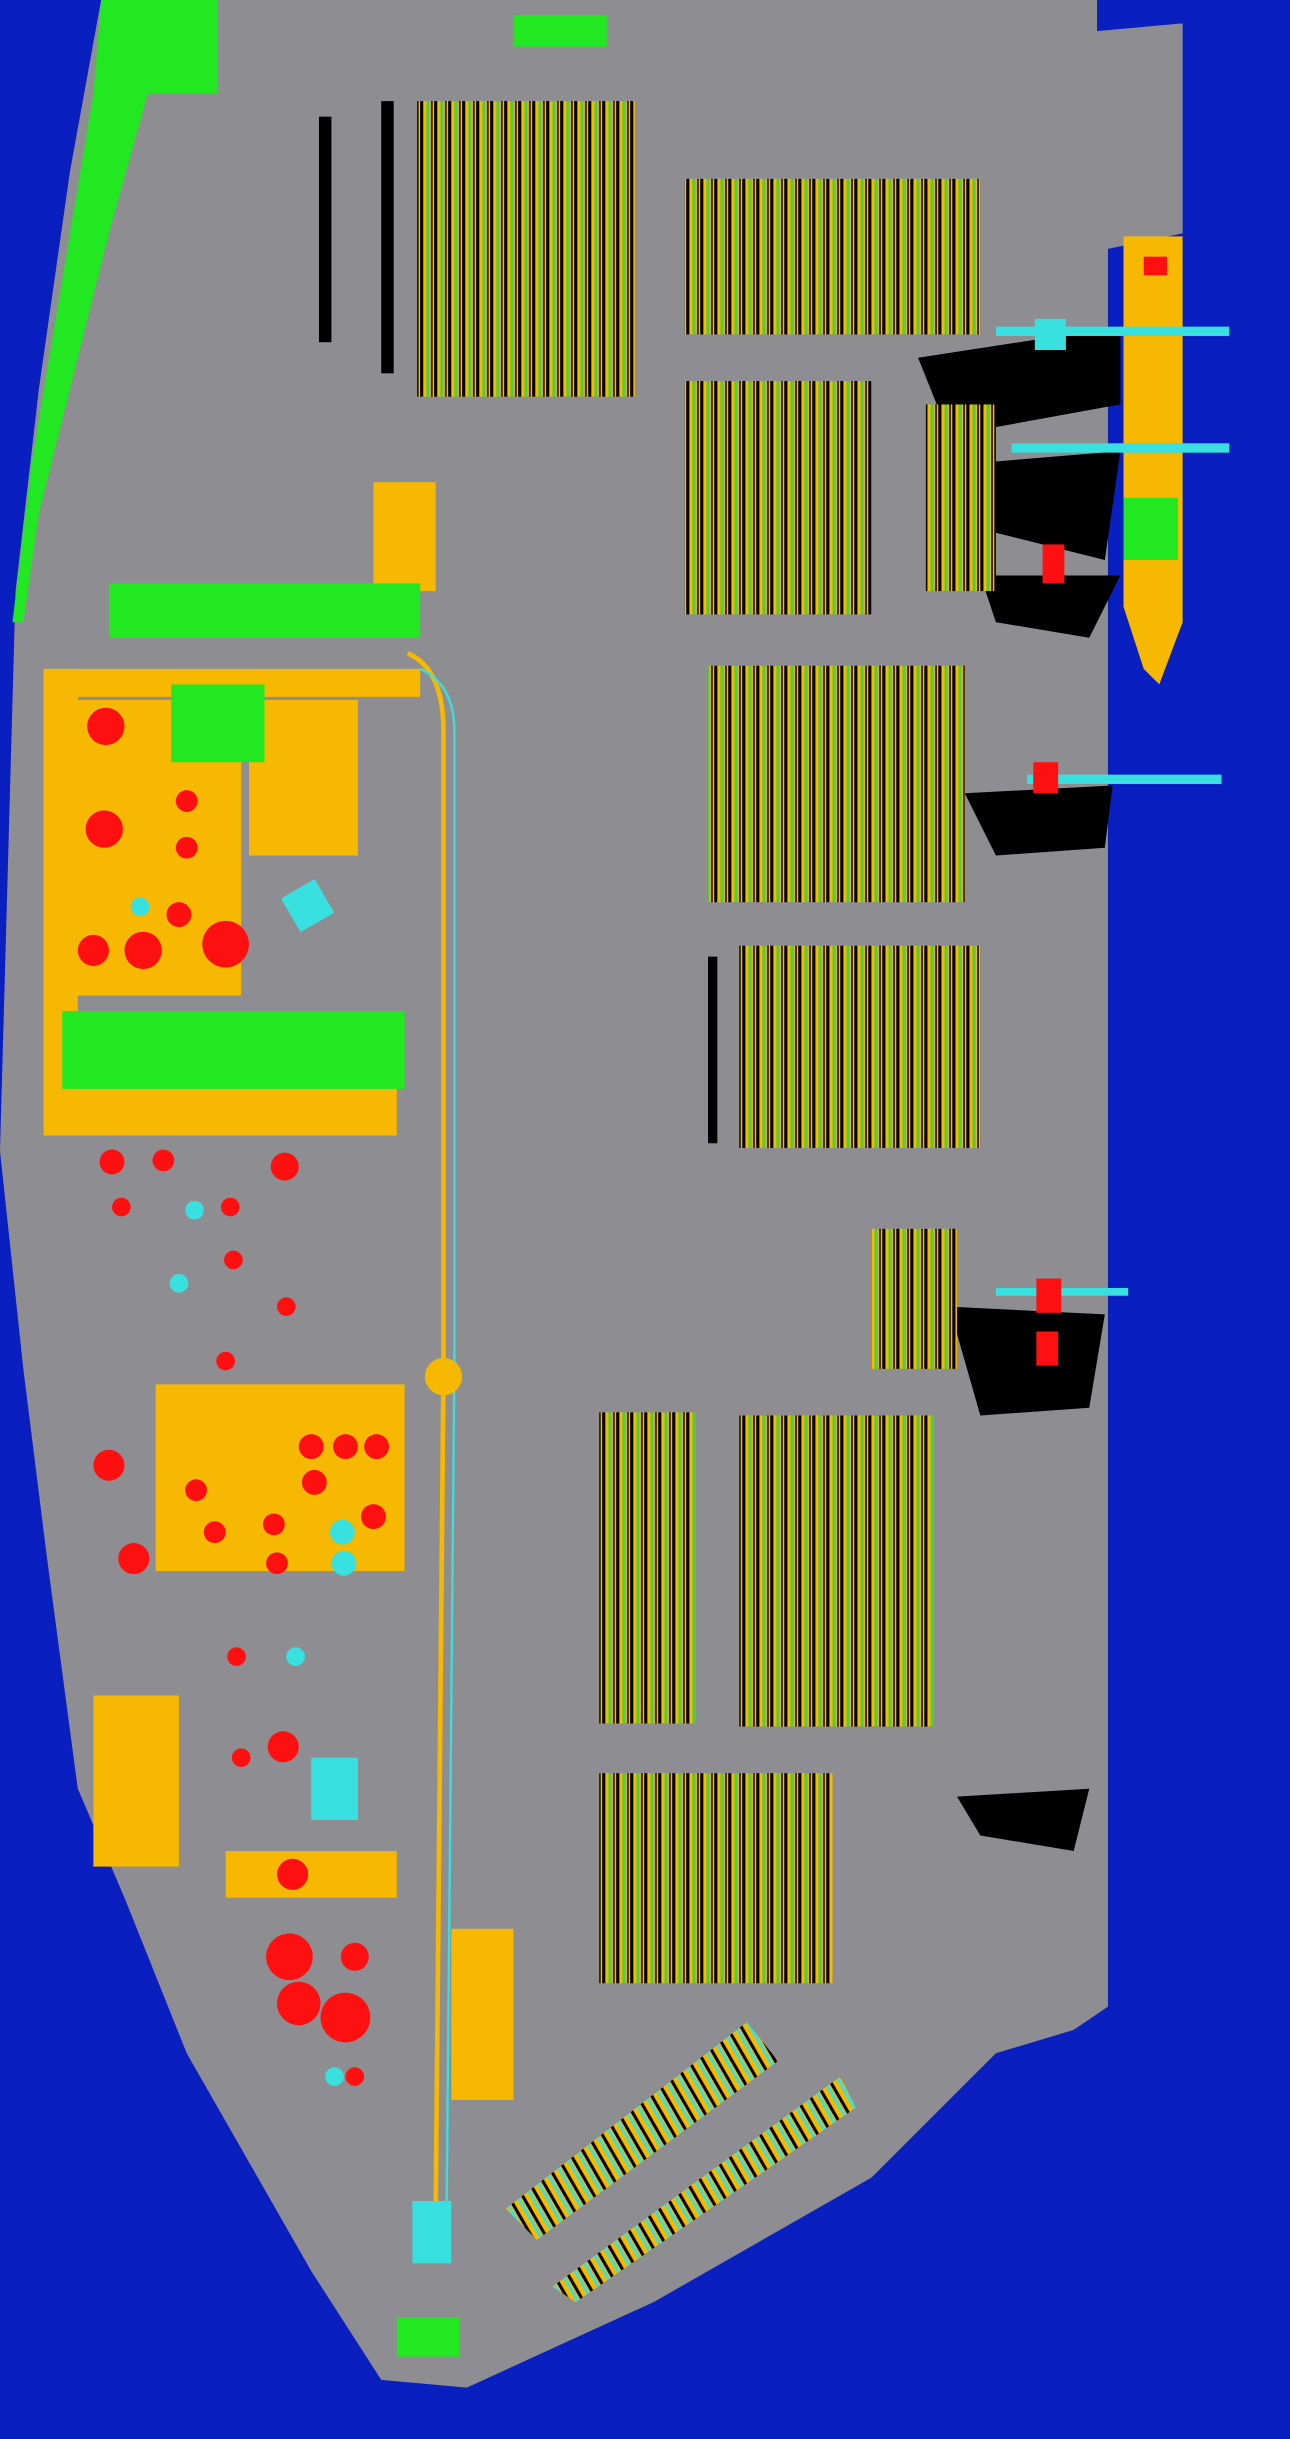 Image resolution: width=1290 pixels, height=2439 pixels. I want to click on black-bars, so click(518, 622).